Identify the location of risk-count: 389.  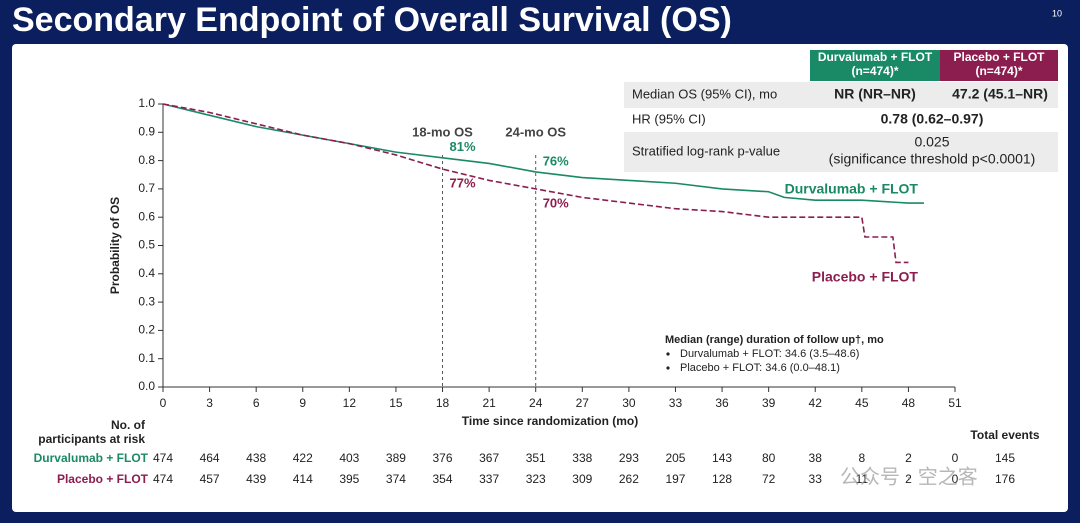
(396, 458).